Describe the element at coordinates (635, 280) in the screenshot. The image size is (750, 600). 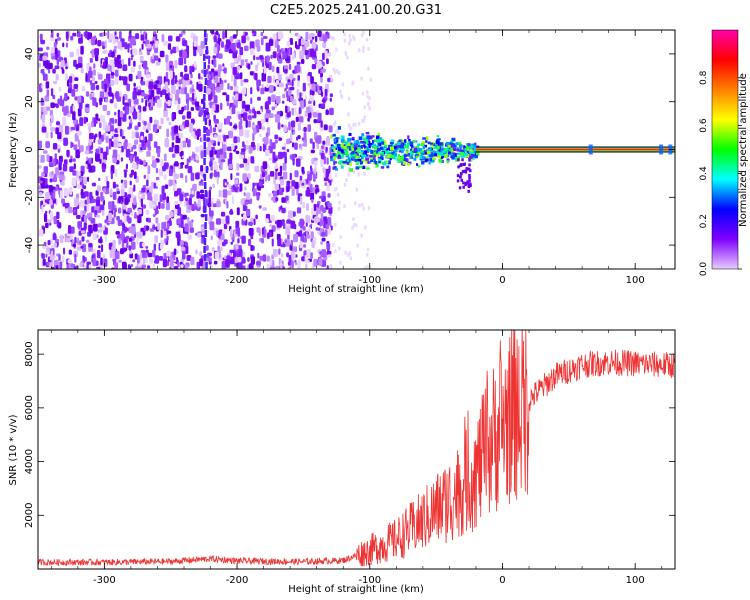
I see `x-tick-label: 100` at that location.